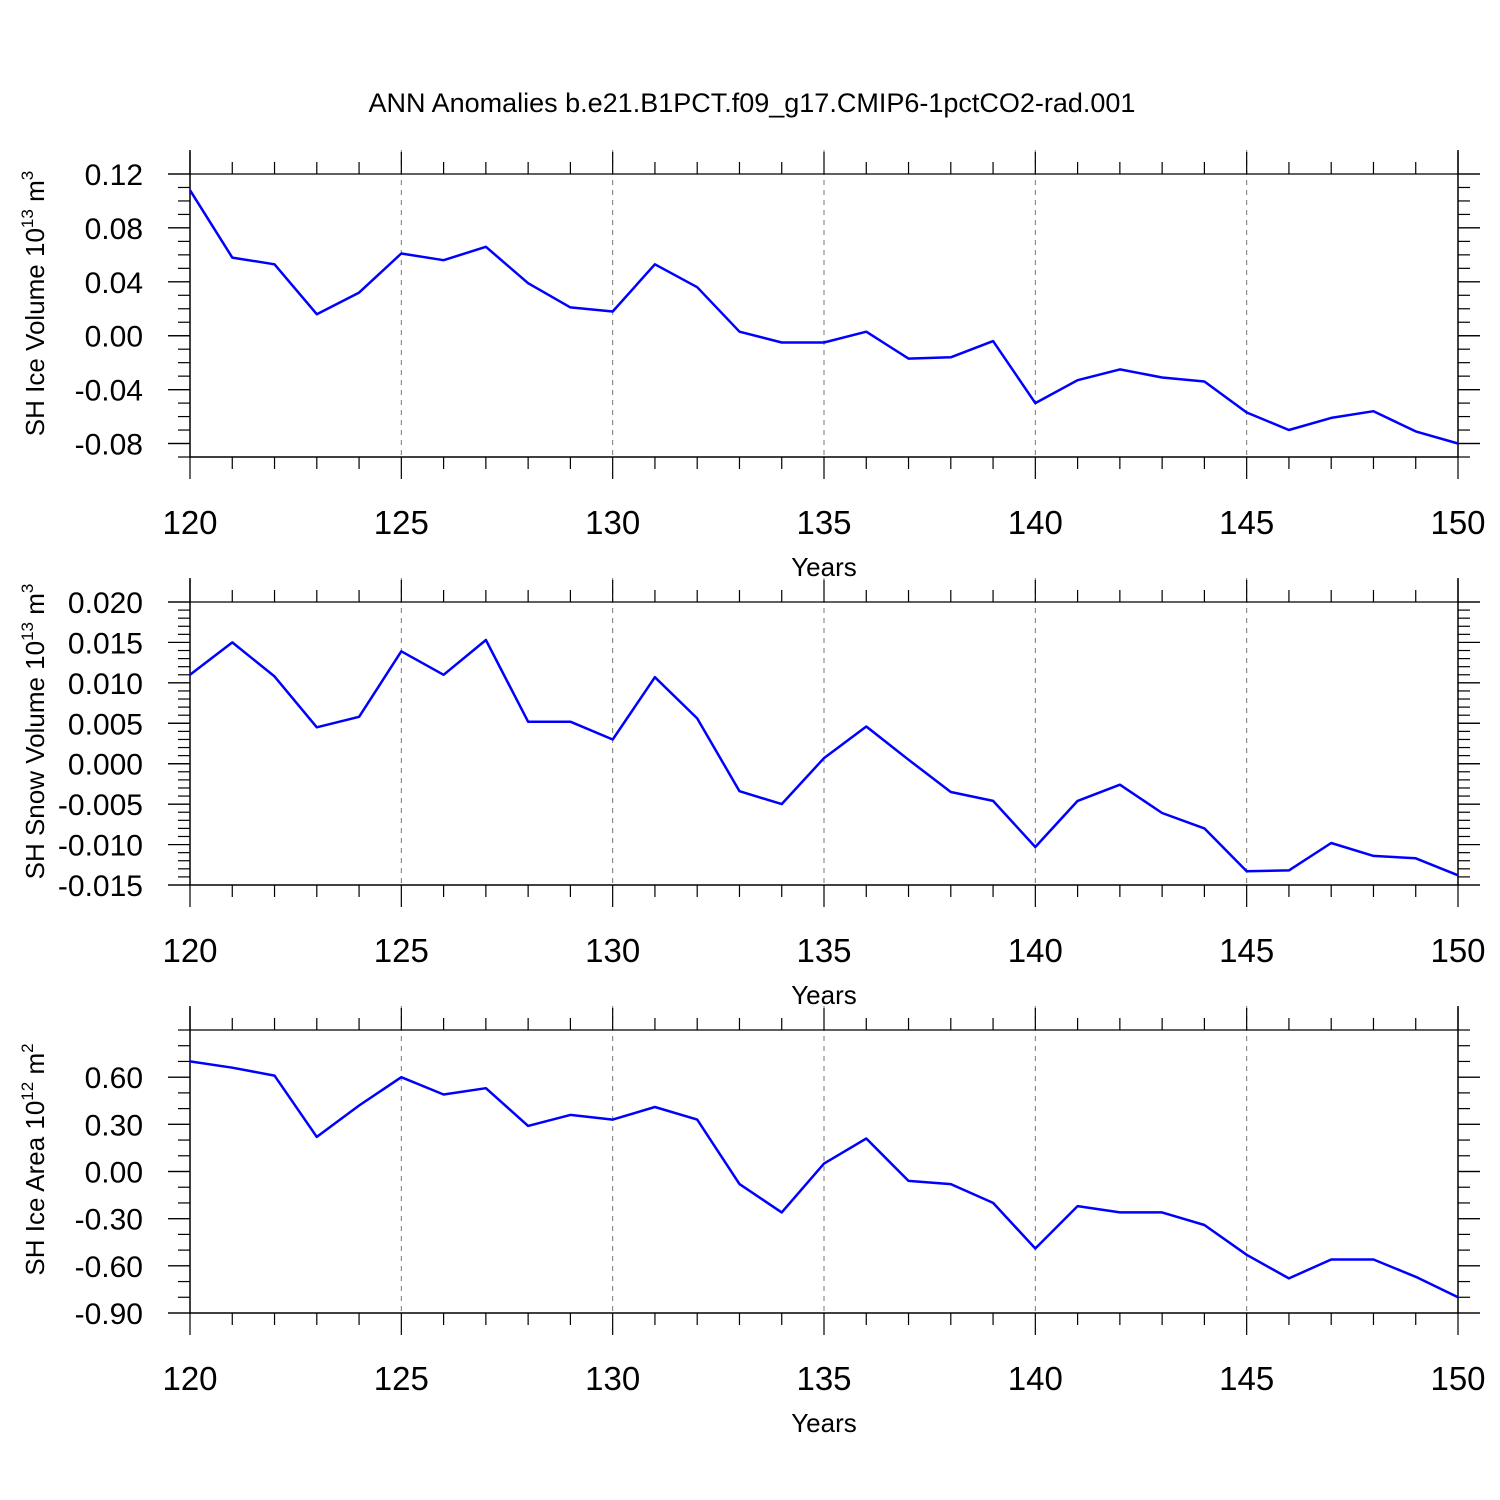 The image size is (1500, 1500). Describe the element at coordinates (109, 1267) in the screenshot. I see `p3-y-tick-label-4: -0.60` at that location.